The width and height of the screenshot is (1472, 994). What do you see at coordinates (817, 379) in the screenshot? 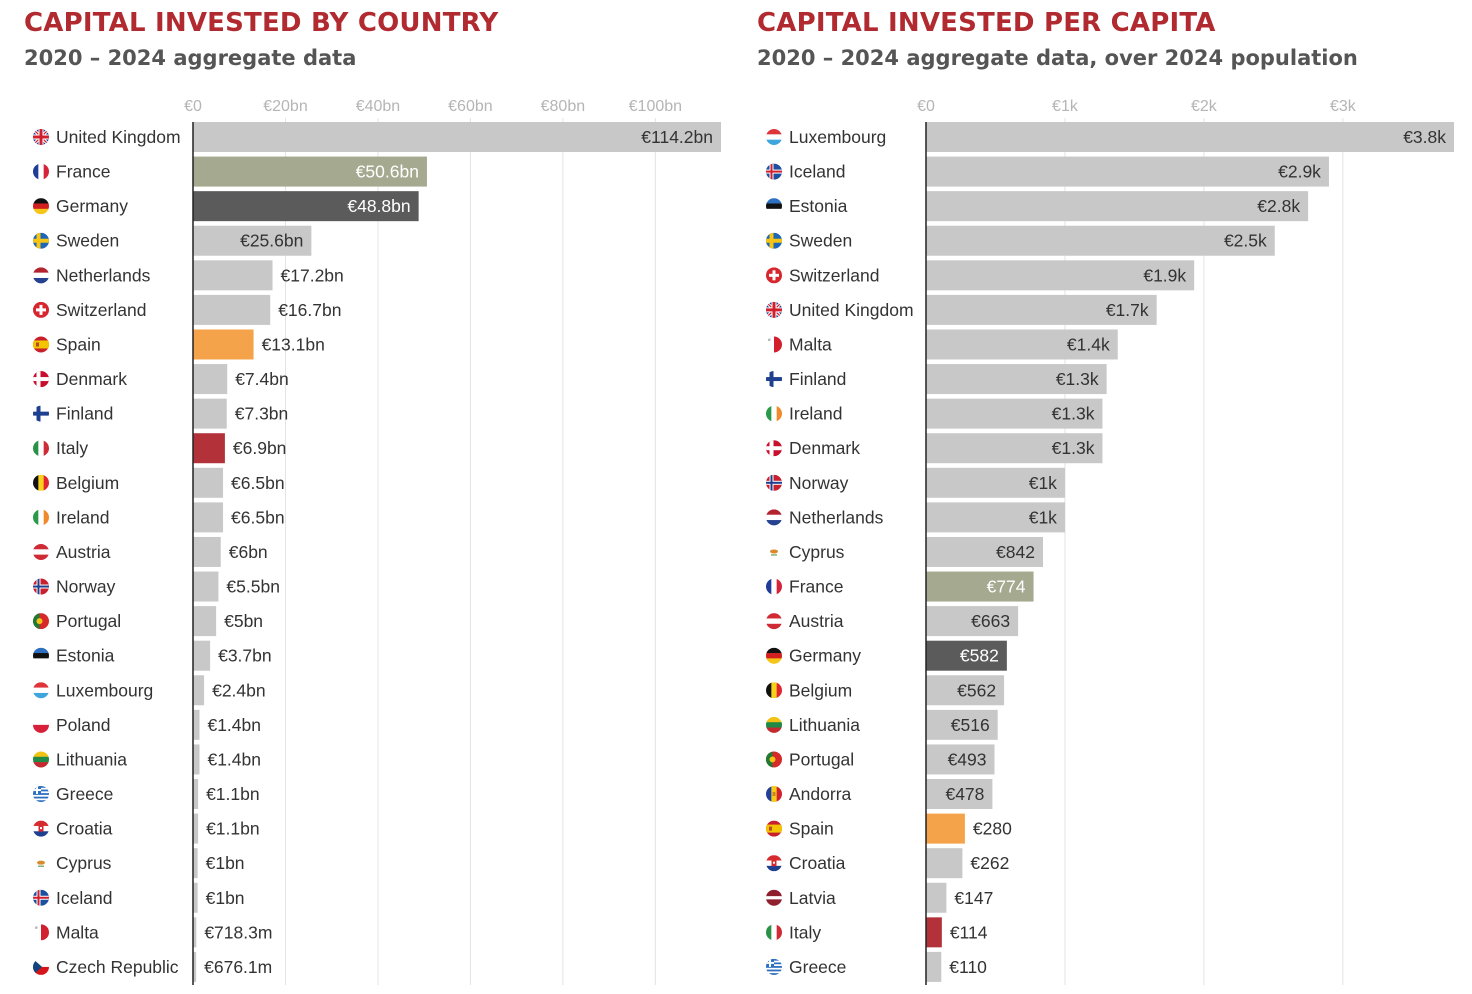
I see `category-label: Finland` at bounding box center [817, 379].